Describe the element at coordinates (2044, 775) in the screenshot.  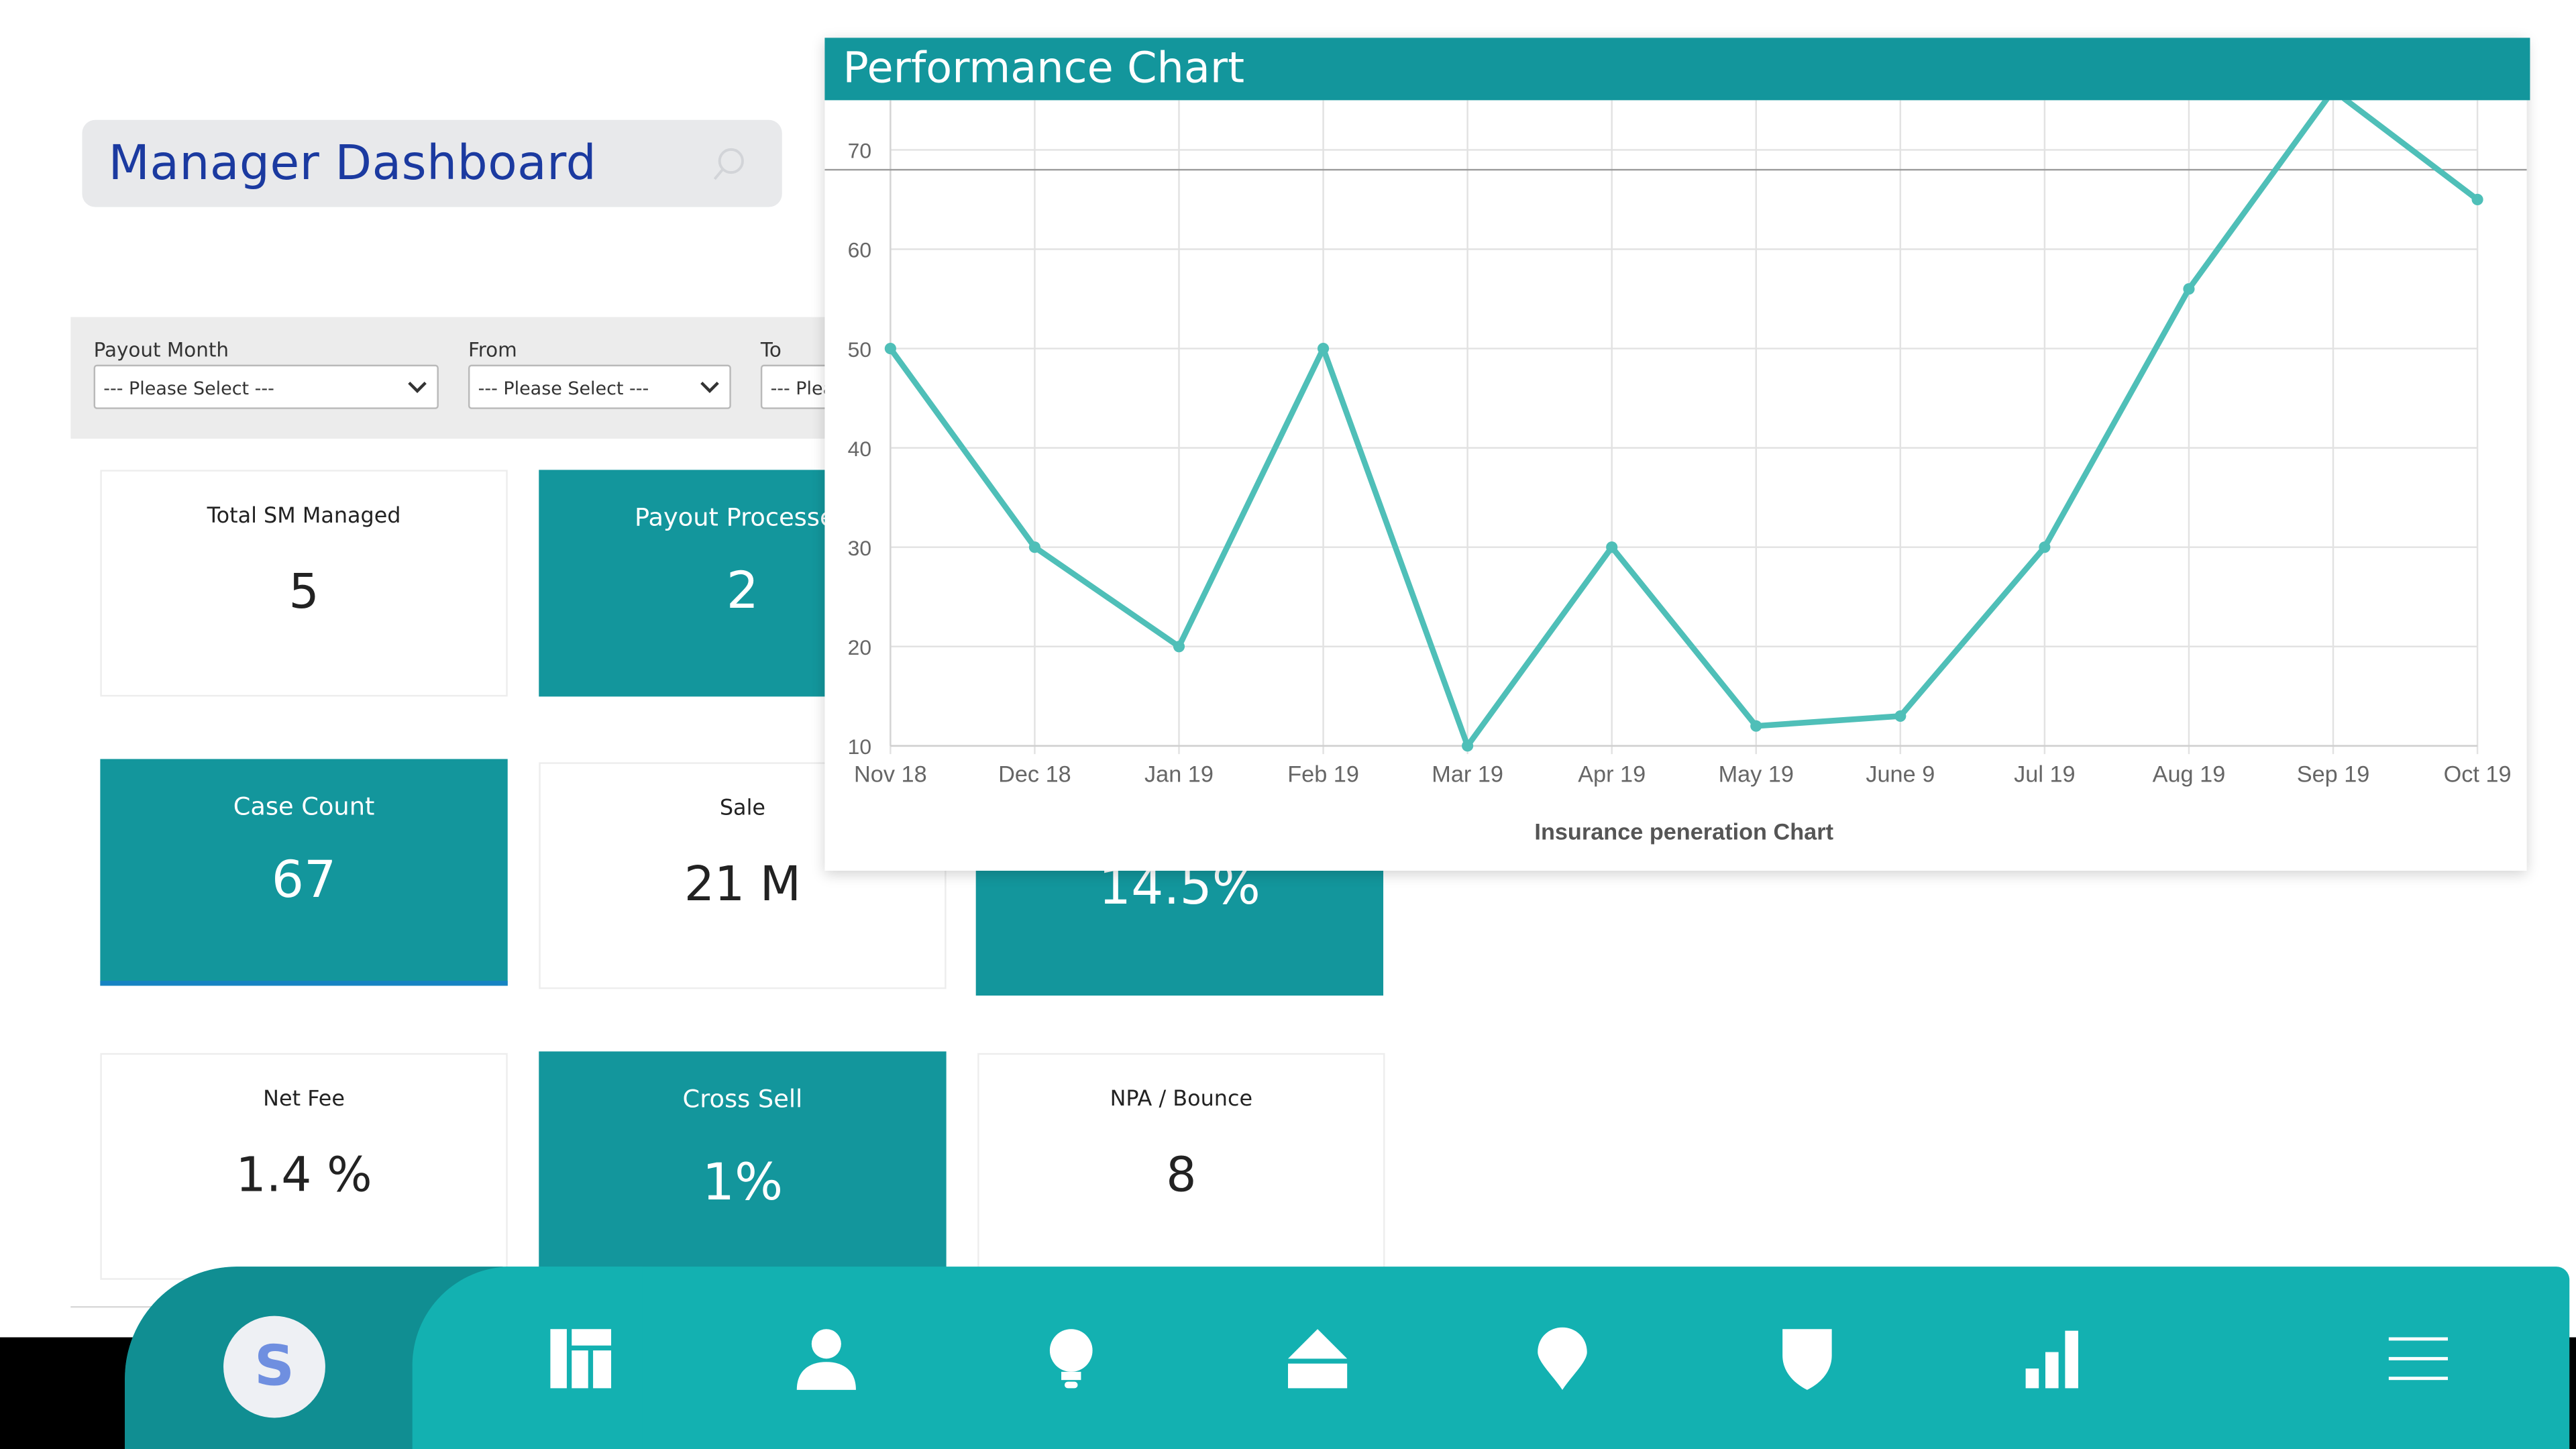
I see `x-tick-label: Jul 19` at that location.